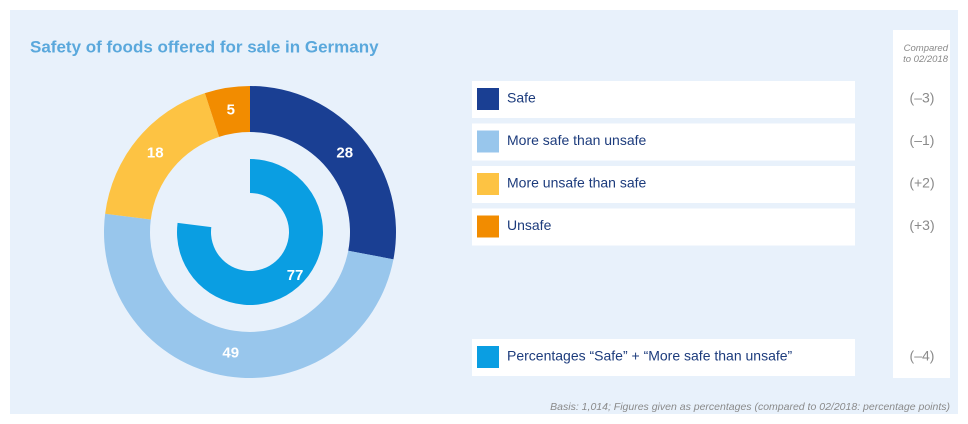  Describe the element at coordinates (922, 98) in the screenshot. I see `comparison-value: (–3)` at that location.